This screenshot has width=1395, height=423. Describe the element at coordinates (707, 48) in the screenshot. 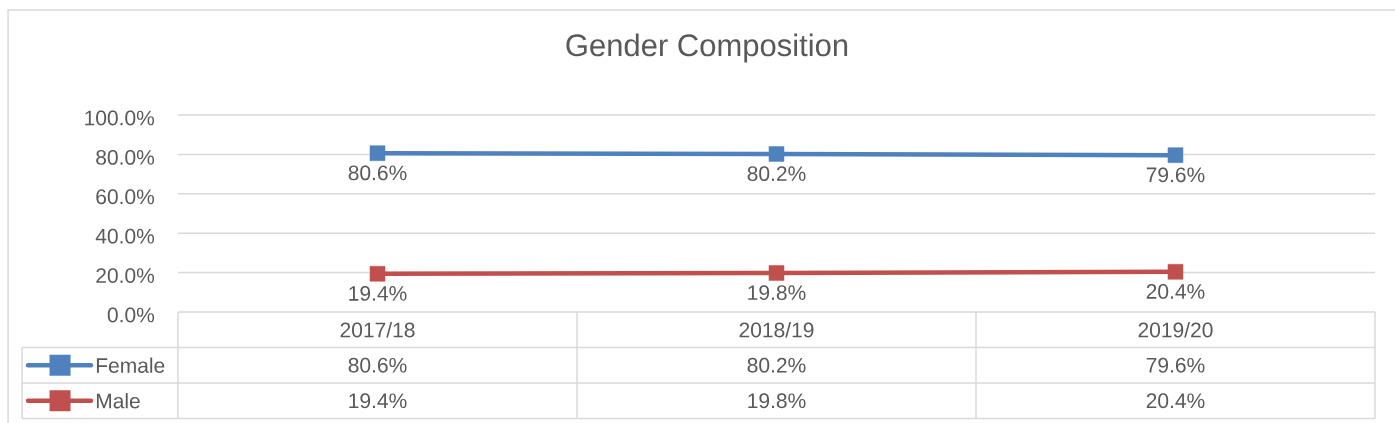

I see `chart-title: Gender Composition` at that location.